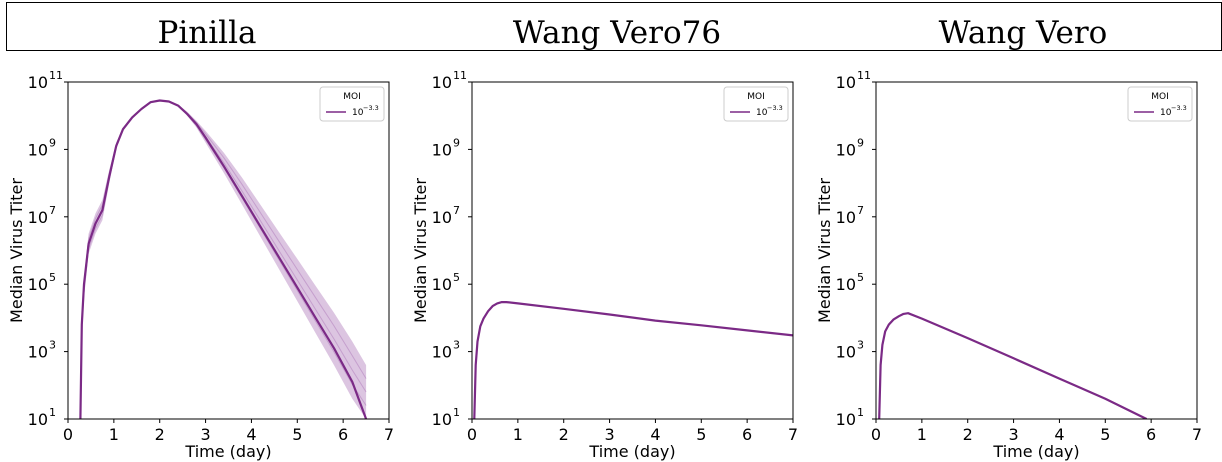  Describe the element at coordinates (1023, 33) in the screenshot. I see `panel-title-wang-vero: Wang Vero` at that location.